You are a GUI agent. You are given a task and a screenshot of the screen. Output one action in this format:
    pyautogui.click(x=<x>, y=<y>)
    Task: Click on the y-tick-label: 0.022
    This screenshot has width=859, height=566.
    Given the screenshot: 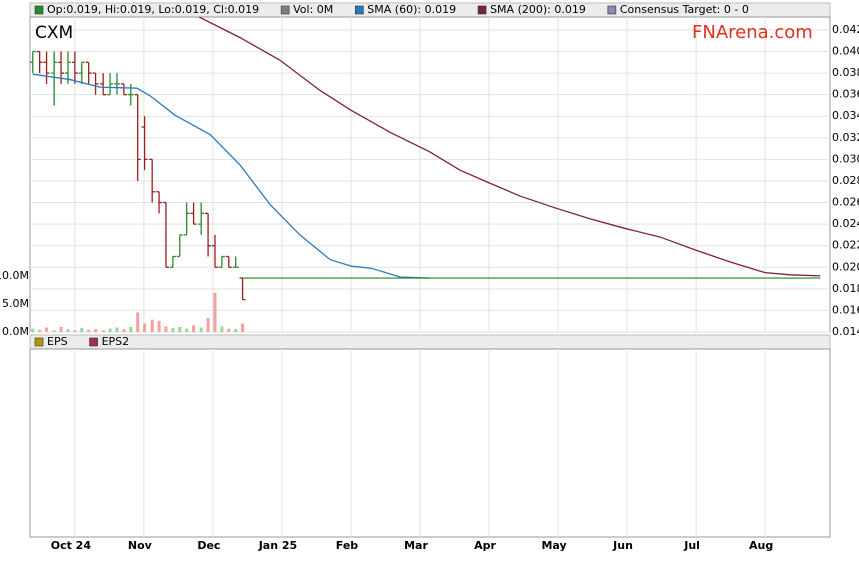 What is the action you would take?
    pyautogui.click(x=845, y=245)
    